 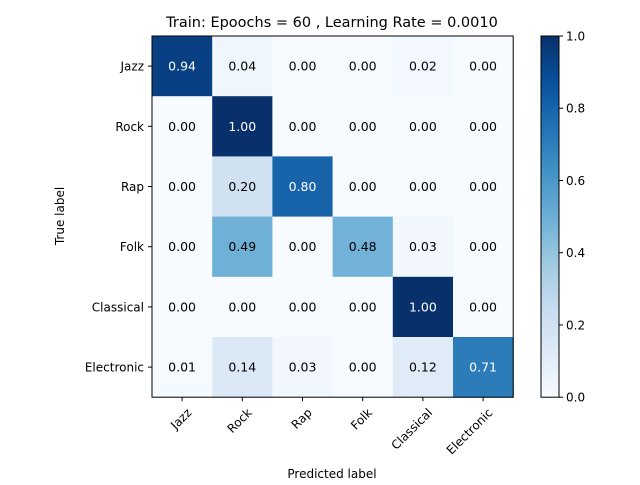 I want to click on heatmap-cell-electronic-jazz, so click(x=182, y=367).